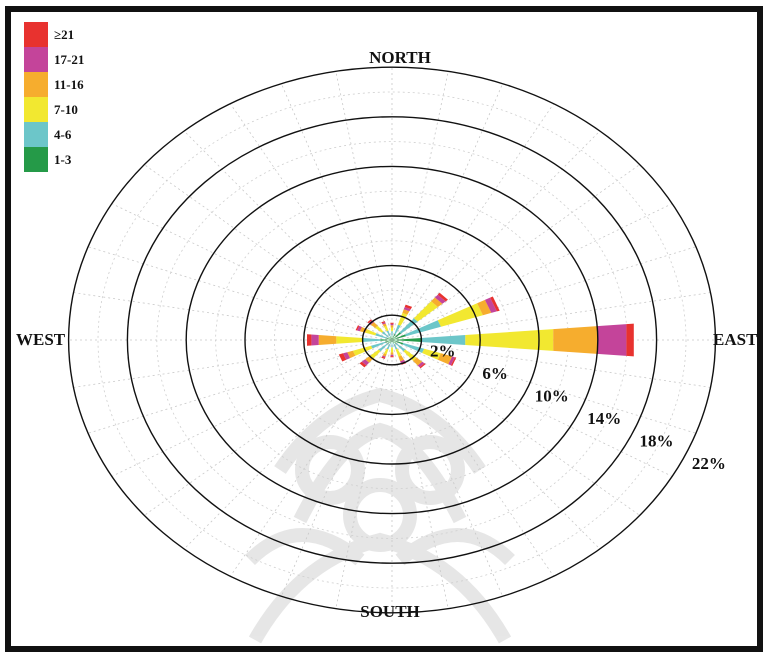 The width and height of the screenshot is (769, 657). I want to click on petal-segment-112.5-5, so click(453, 361).